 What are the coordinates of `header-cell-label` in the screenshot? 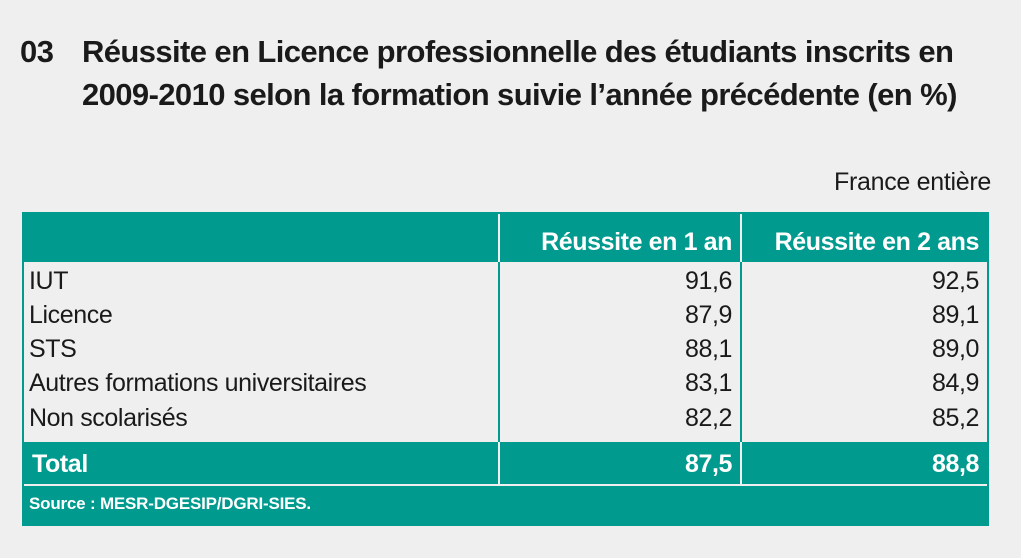 It's located at (261, 238).